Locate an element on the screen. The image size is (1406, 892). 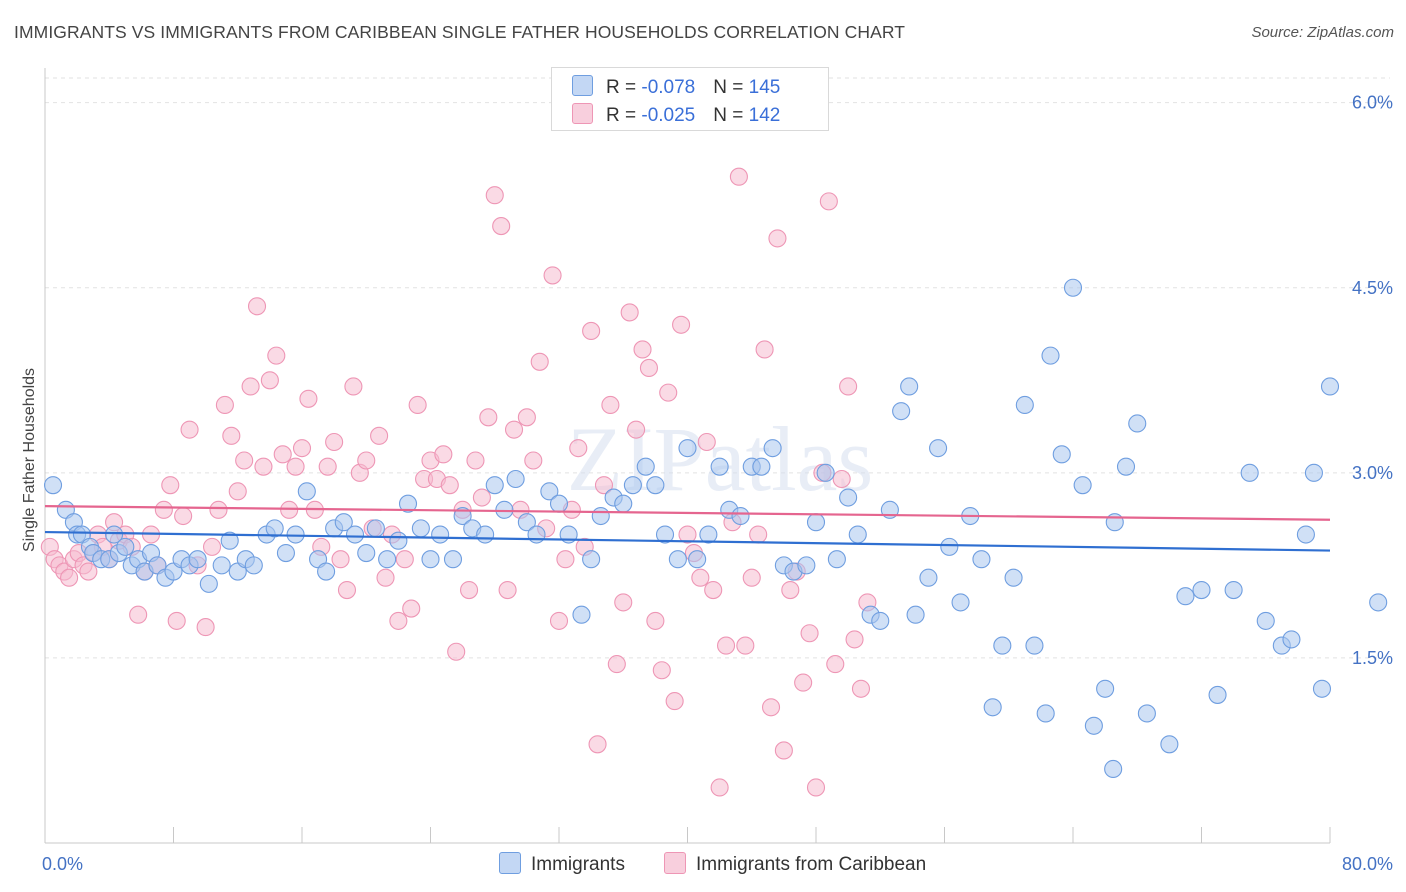
legend-n-label: N = is located at coordinates (731, 115).